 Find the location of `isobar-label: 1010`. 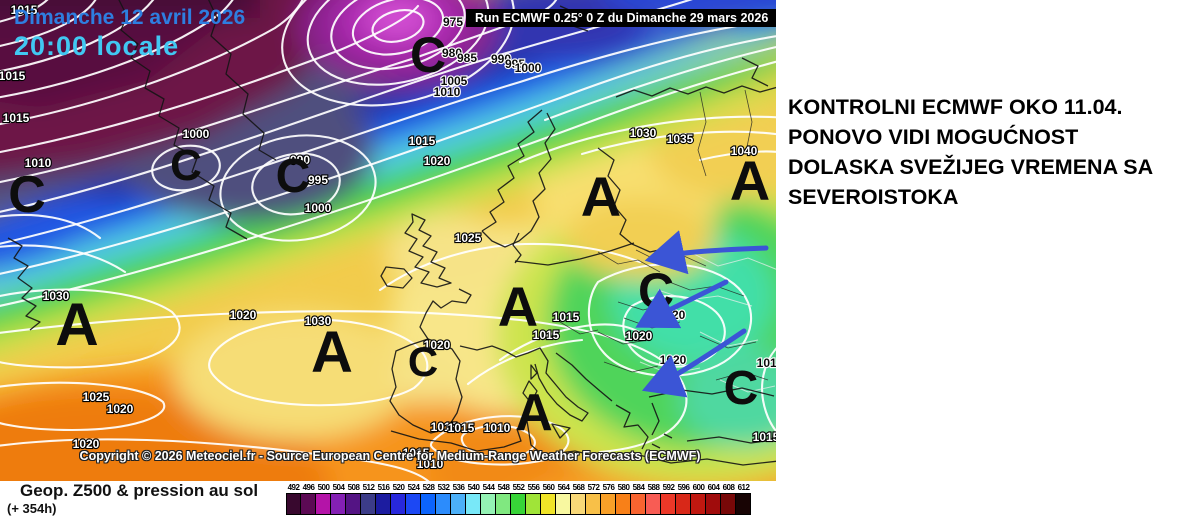

isobar-label: 1010 is located at coordinates (38, 163).